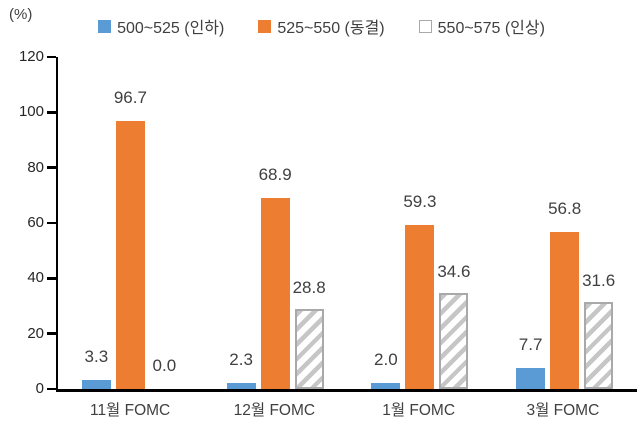  I want to click on bar-value-label: 31.6, so click(599, 280).